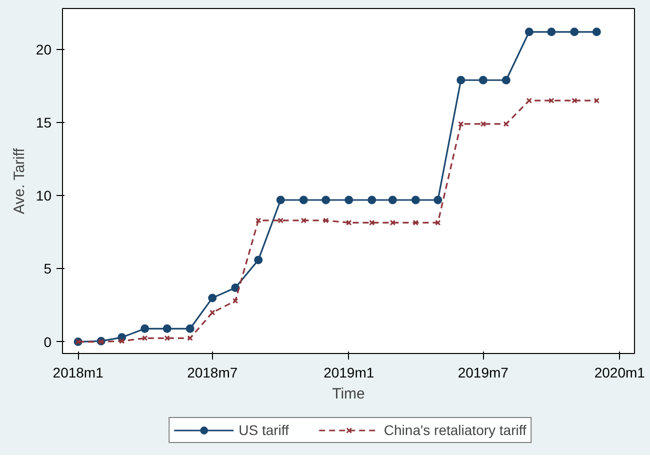 The width and height of the screenshot is (650, 470). Describe the element at coordinates (483, 372) in the screenshot. I see `x-tick-label: 2019m7` at that location.